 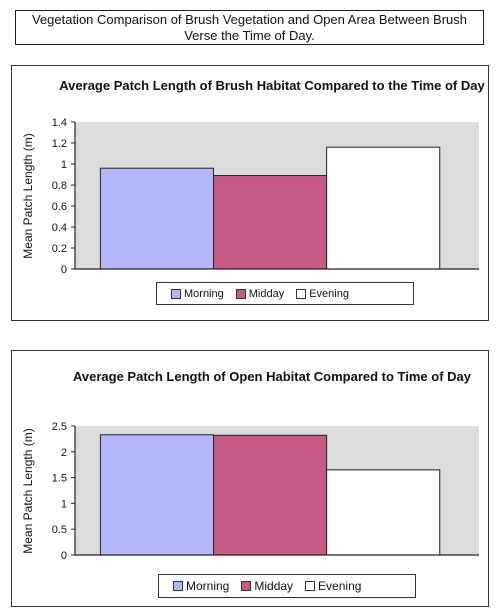 What do you see at coordinates (59, 144) in the screenshot?
I see `y-tick-label: 1.2` at bounding box center [59, 144].